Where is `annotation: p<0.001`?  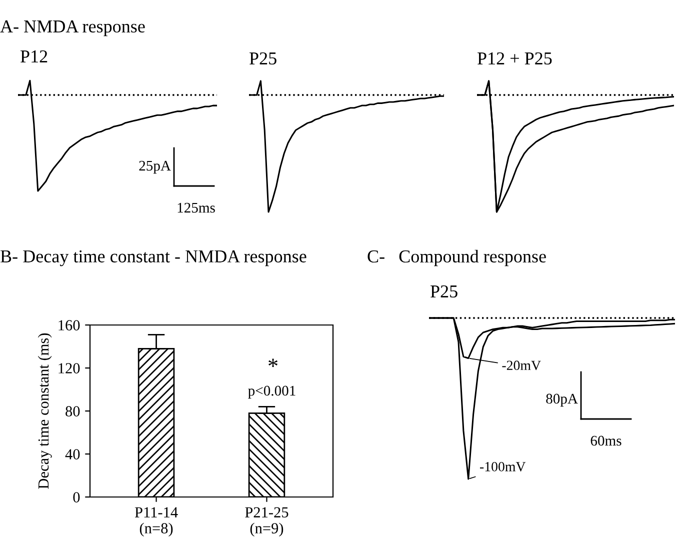
annotation: p<0.001 is located at coordinates (272, 392).